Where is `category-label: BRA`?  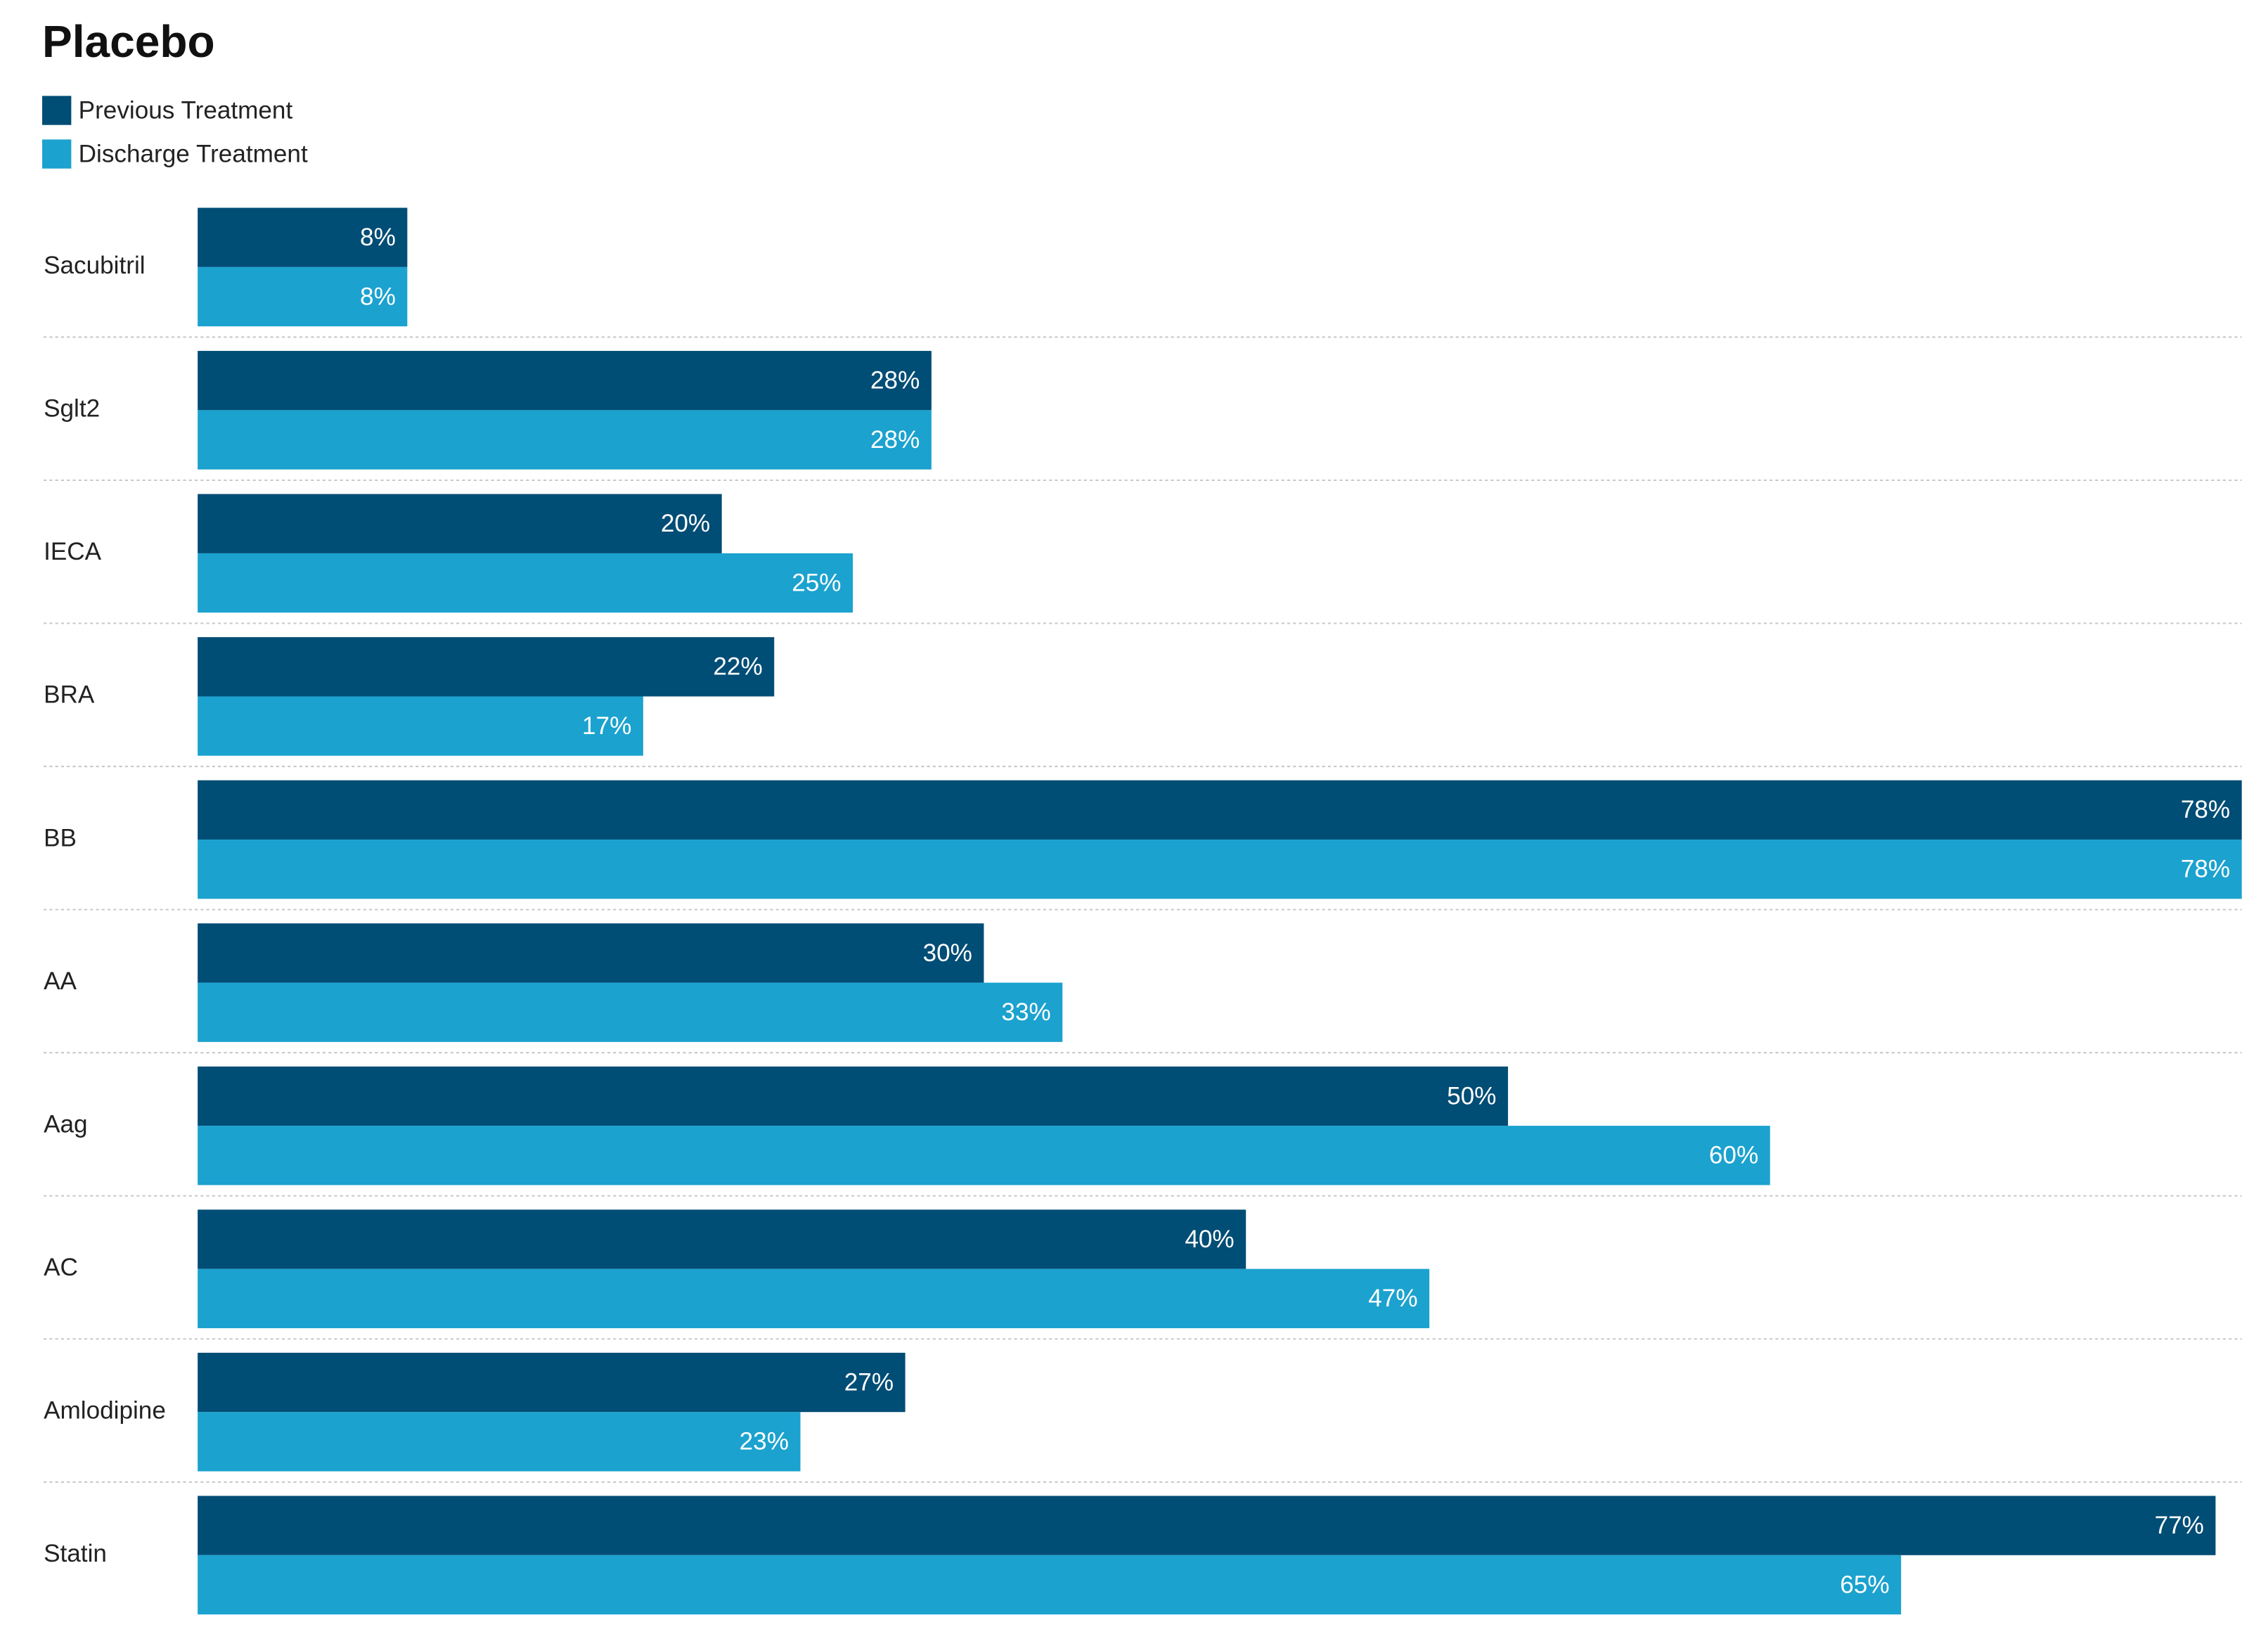 category-label: BRA is located at coordinates (69, 695).